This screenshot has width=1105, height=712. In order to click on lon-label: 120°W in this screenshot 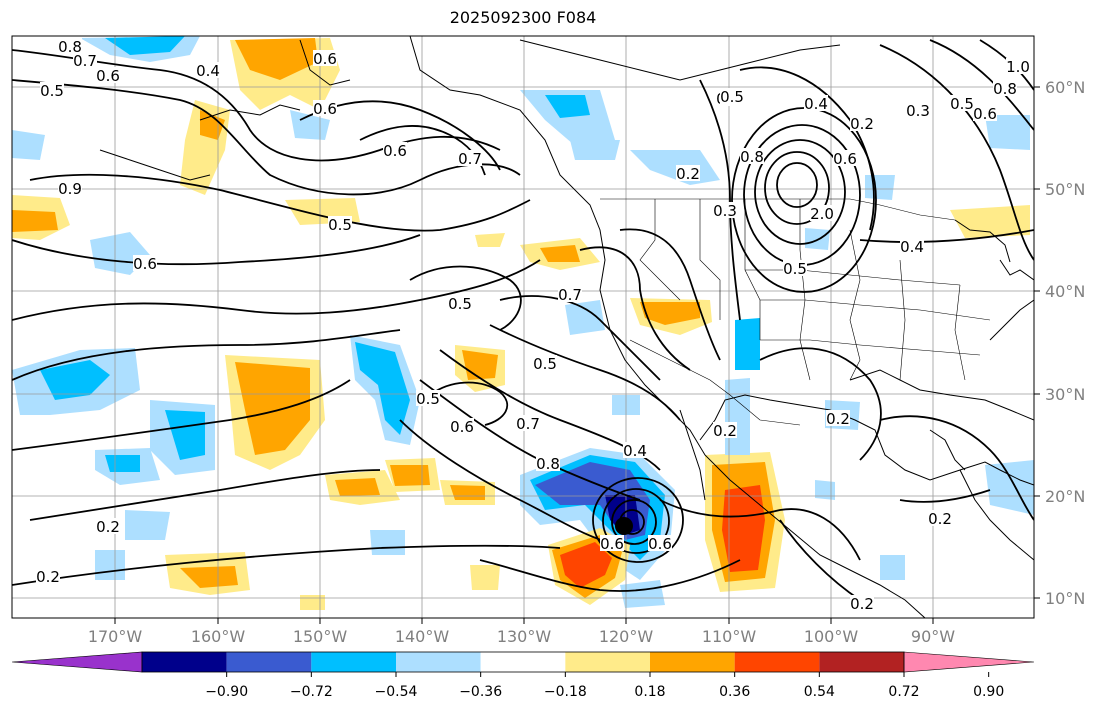, I will do `click(626, 636)`.